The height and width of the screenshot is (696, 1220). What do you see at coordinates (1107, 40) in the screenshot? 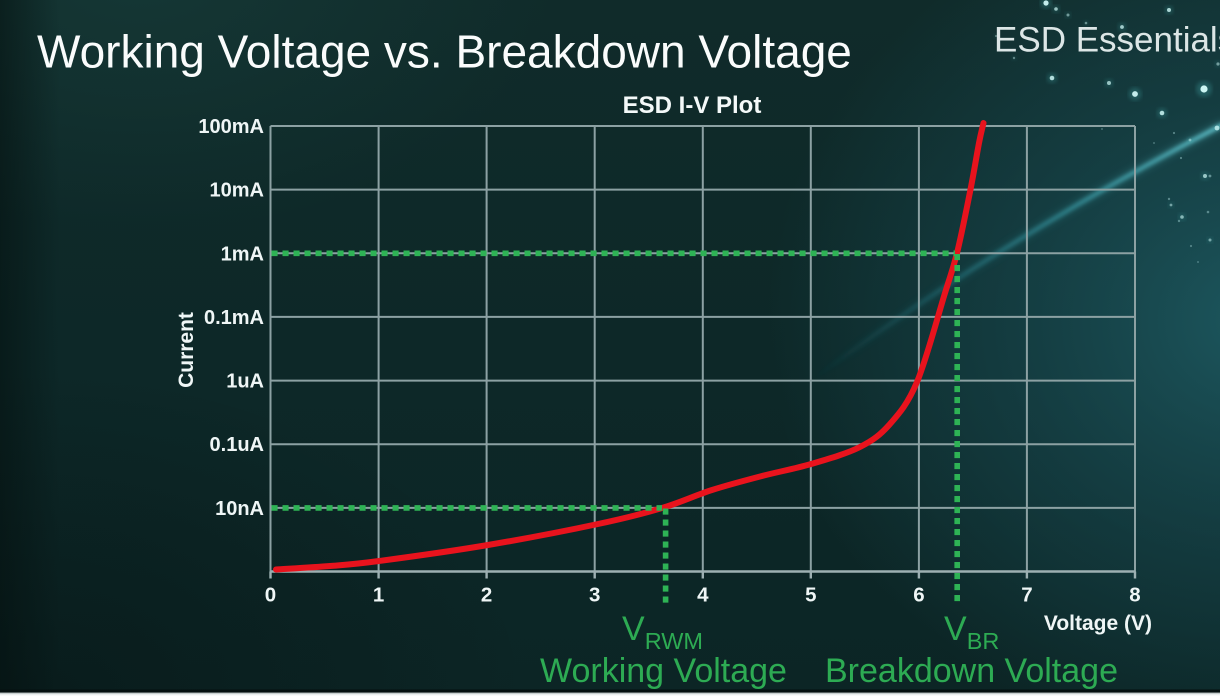
I see `svg-text: ESD Essentials` at bounding box center [1107, 40].